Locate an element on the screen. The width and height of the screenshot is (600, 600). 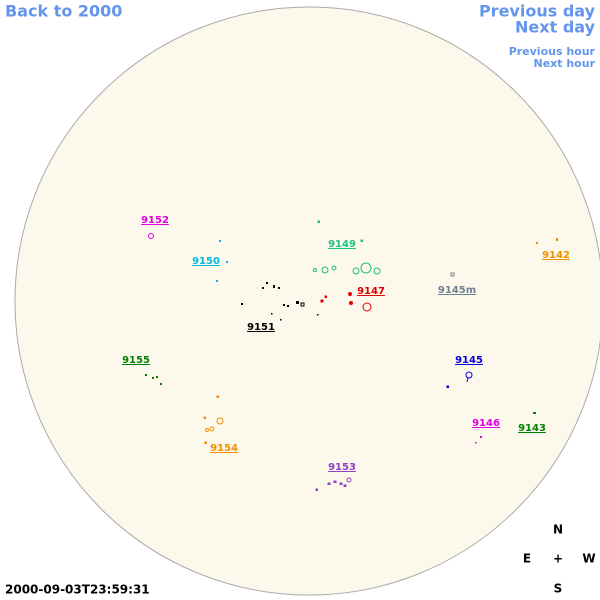
region-label: 9151 is located at coordinates (261, 327).